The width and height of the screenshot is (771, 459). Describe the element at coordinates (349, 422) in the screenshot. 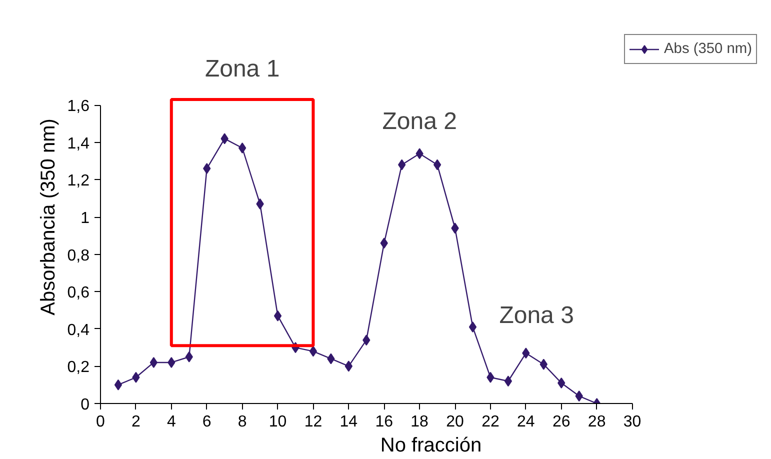

I see `x-tick-label: 14` at that location.